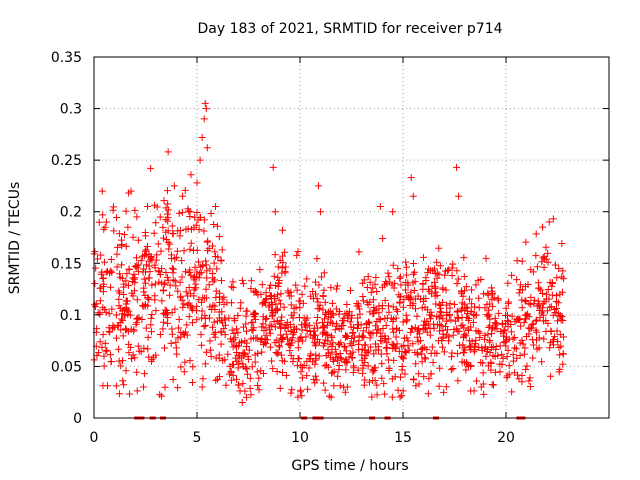  What do you see at coordinates (459, 196) in the screenshot?
I see `peak-point` at bounding box center [459, 196].